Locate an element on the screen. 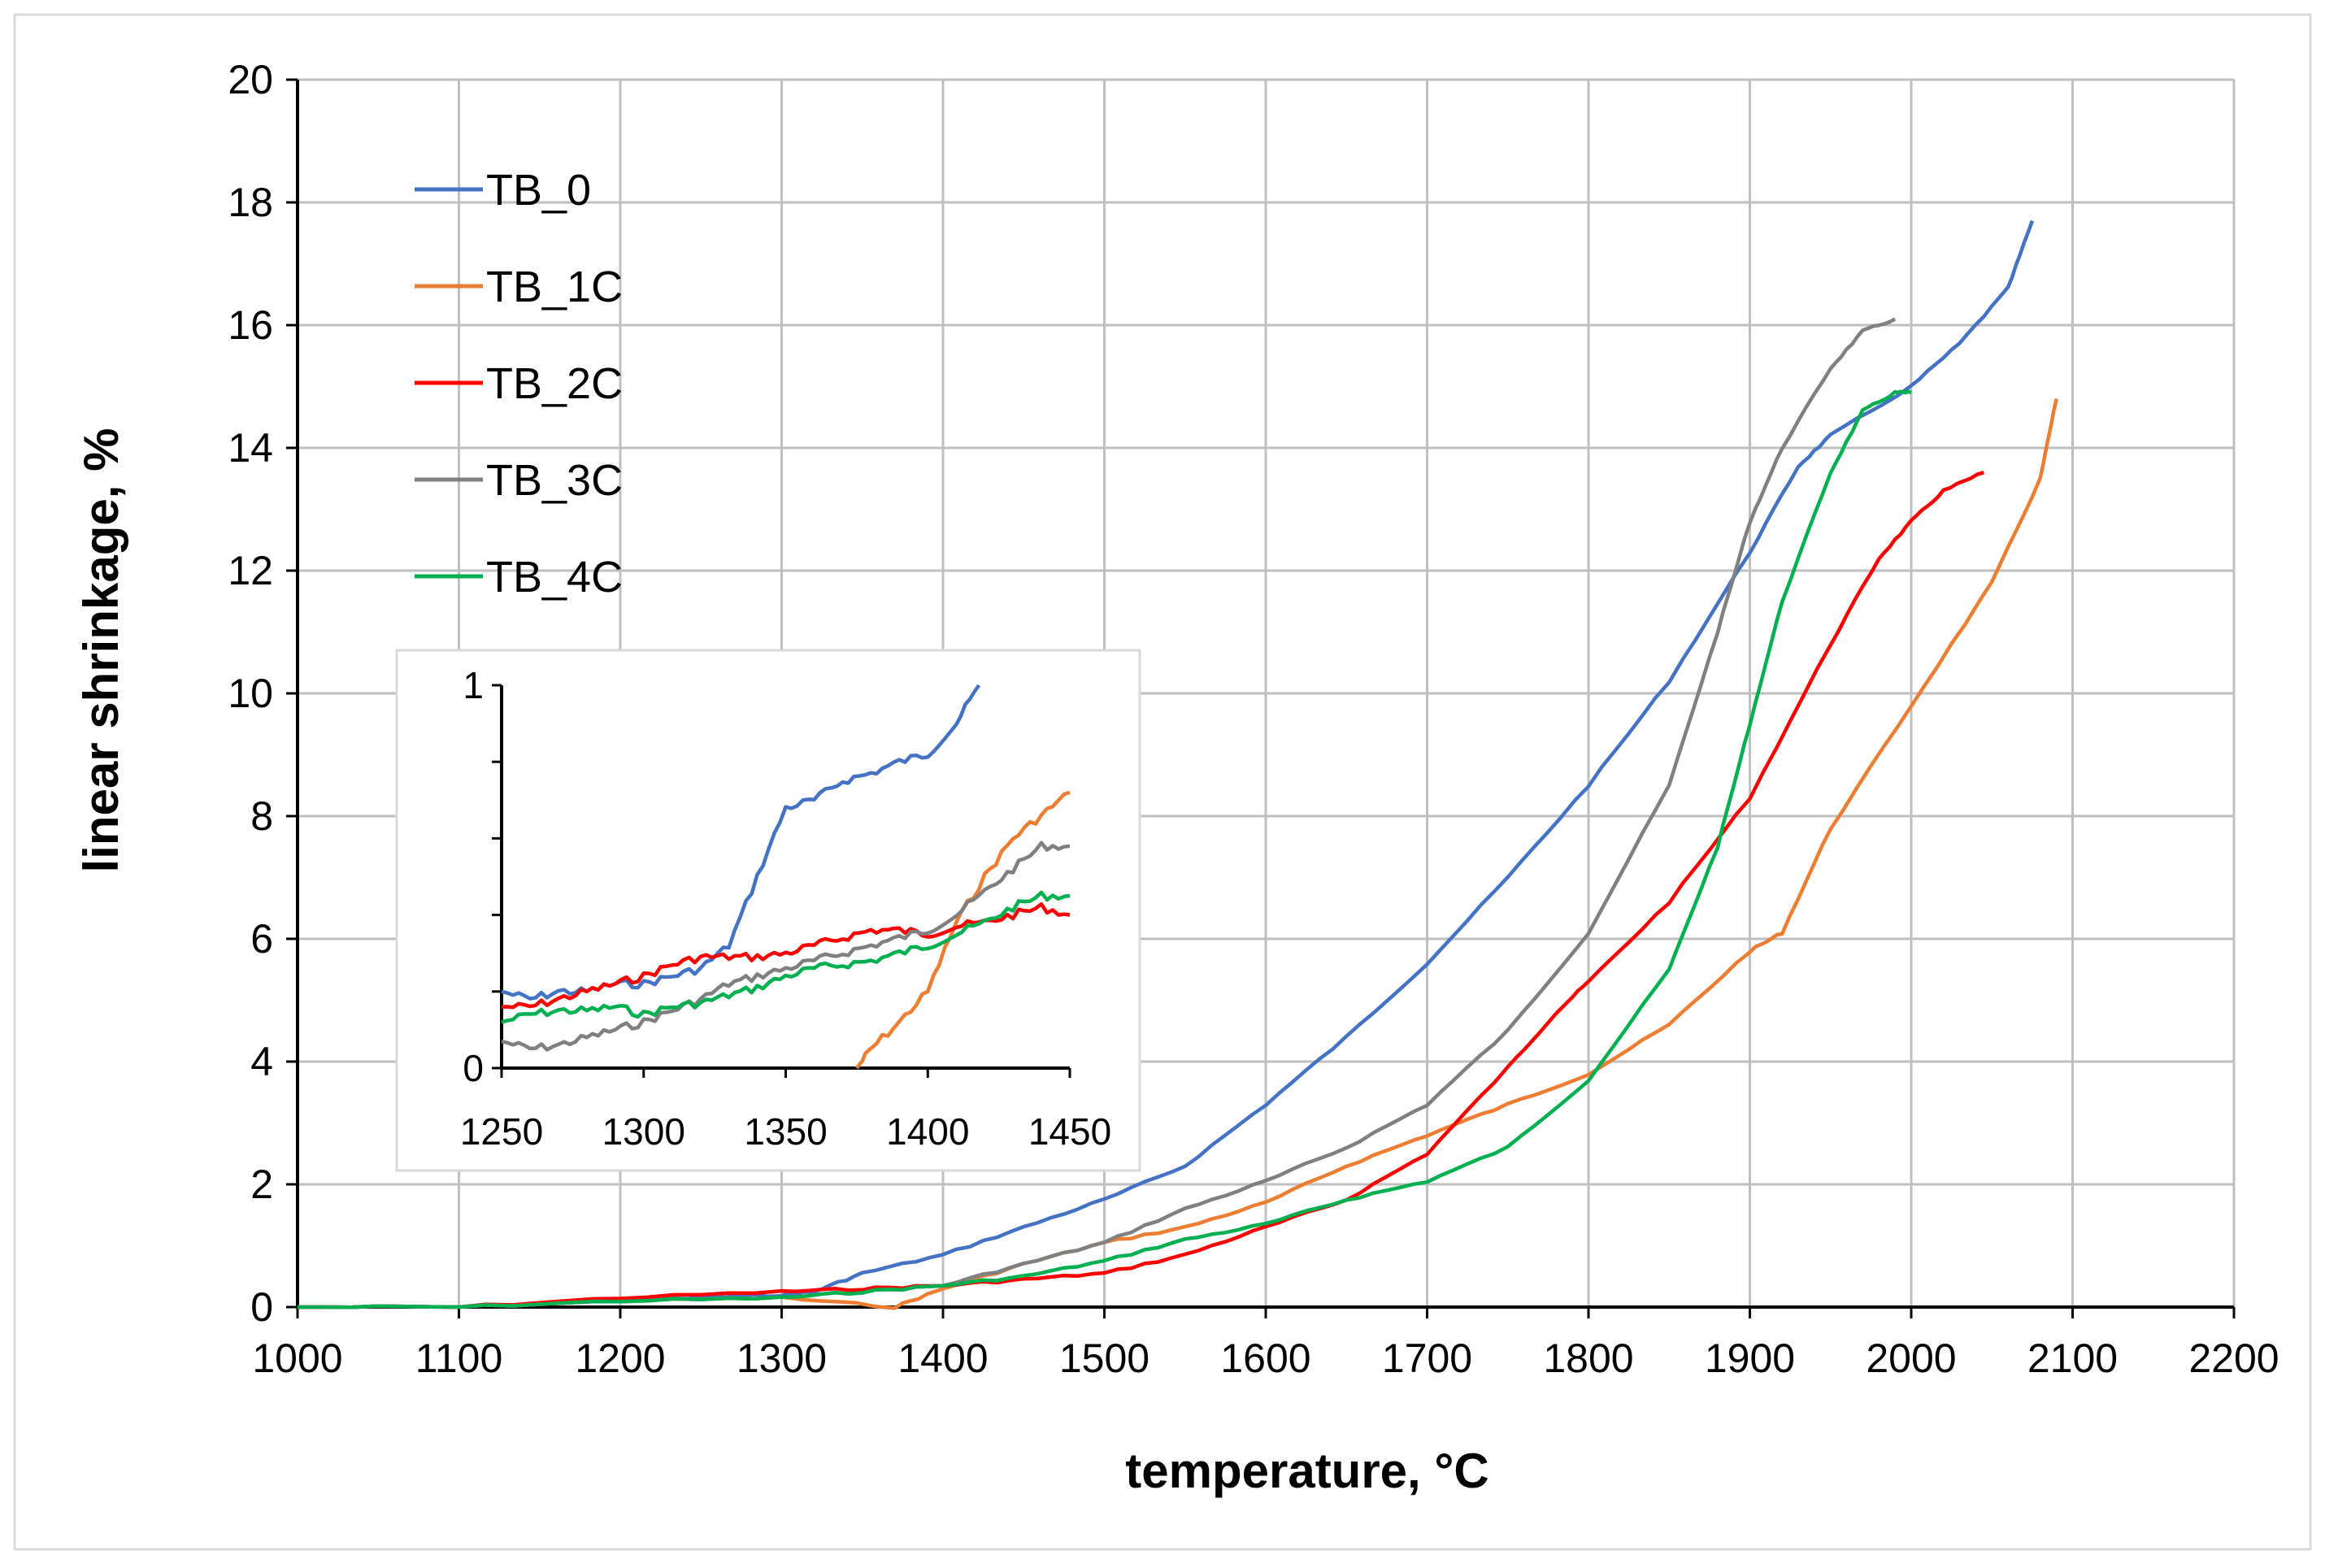  inset-series-line-tb-2c is located at coordinates (786, 955).